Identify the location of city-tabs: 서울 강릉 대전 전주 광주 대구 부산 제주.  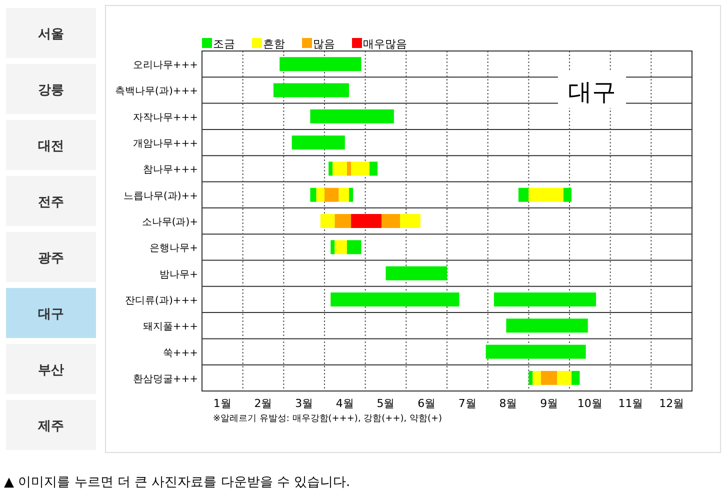
(51, 229).